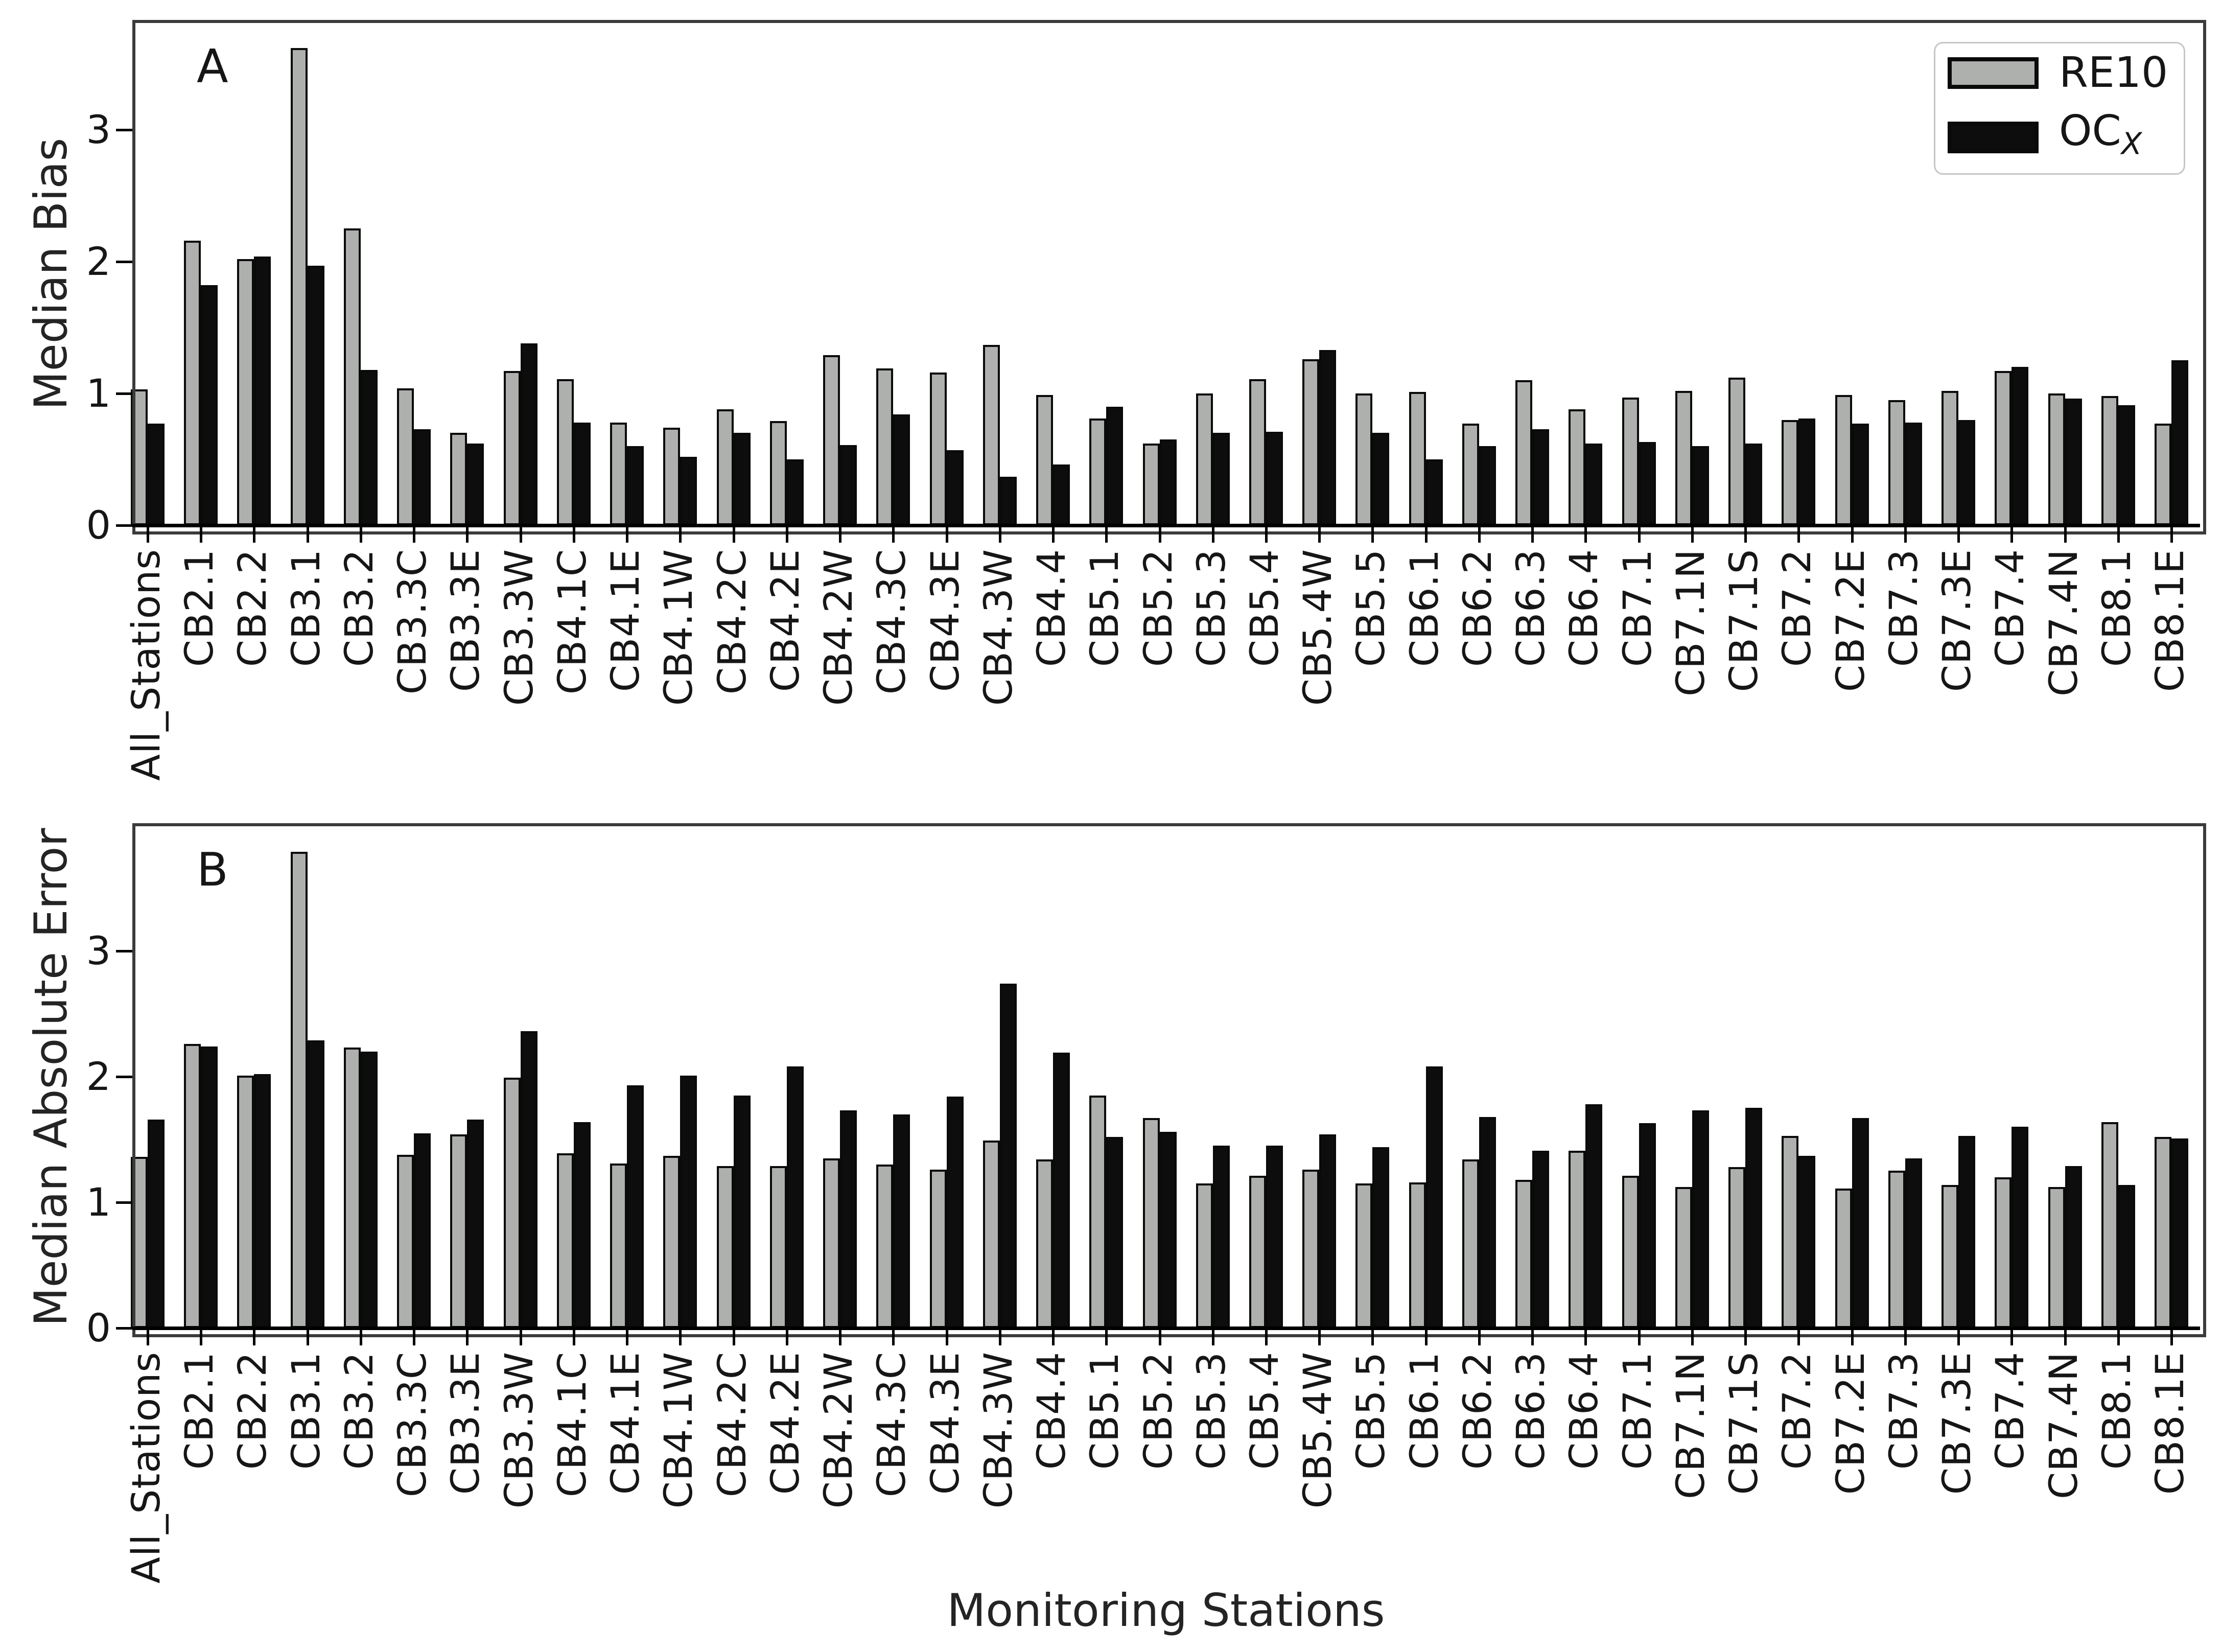  Describe the element at coordinates (1844, 1259) in the screenshot. I see `bar-re10-CB7.2E` at that location.